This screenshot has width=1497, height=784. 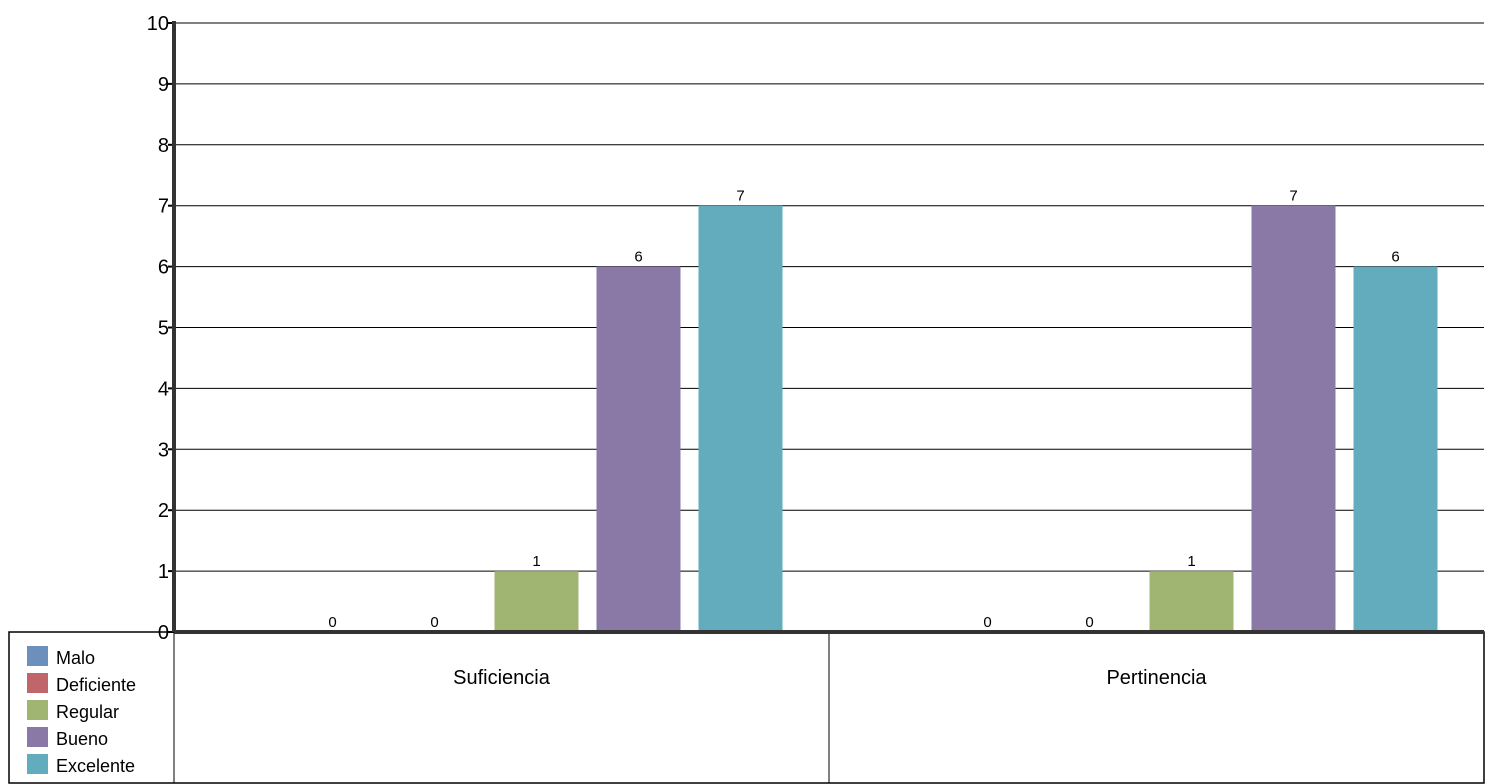 What do you see at coordinates (163, 511) in the screenshot?
I see `y-tick-label: 2` at bounding box center [163, 511].